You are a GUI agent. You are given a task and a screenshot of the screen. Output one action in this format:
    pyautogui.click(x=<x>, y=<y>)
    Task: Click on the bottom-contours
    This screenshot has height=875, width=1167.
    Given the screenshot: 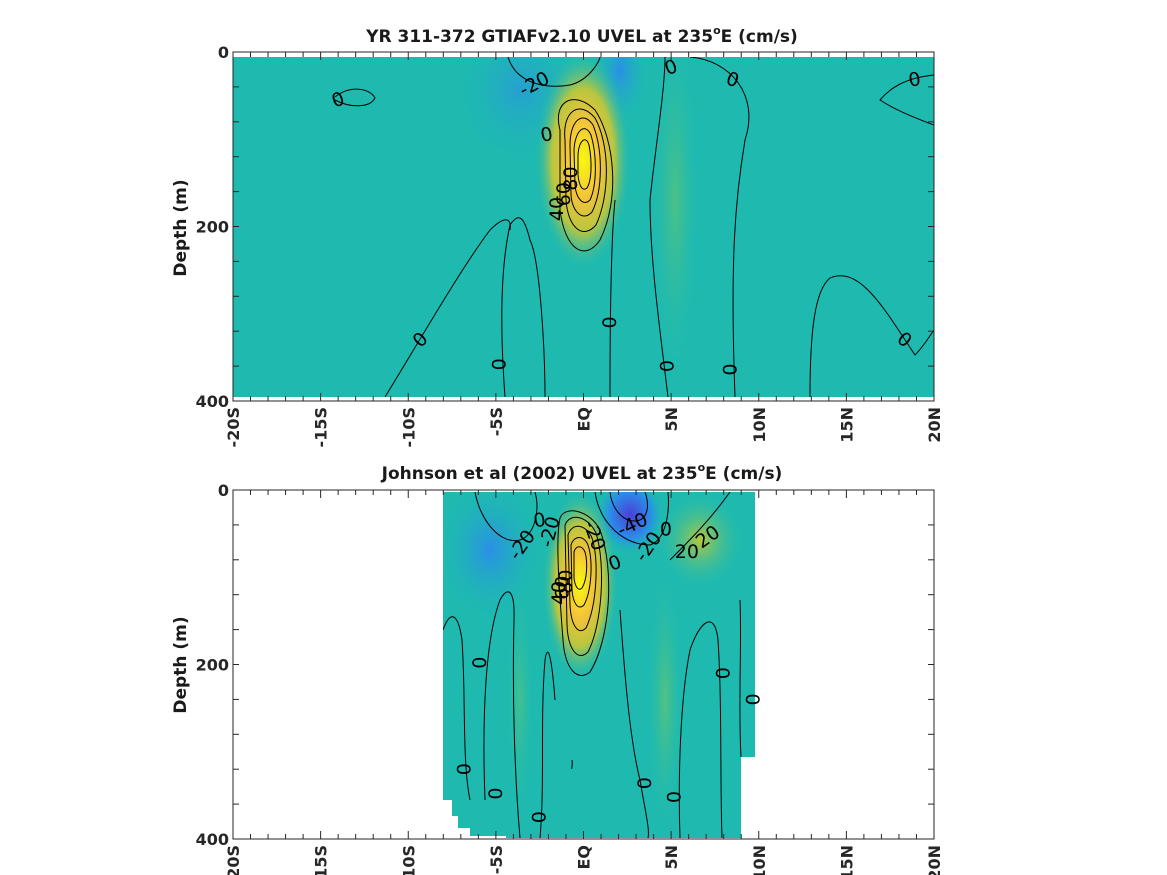 What is the action you would take?
    pyautogui.click(x=592, y=665)
    